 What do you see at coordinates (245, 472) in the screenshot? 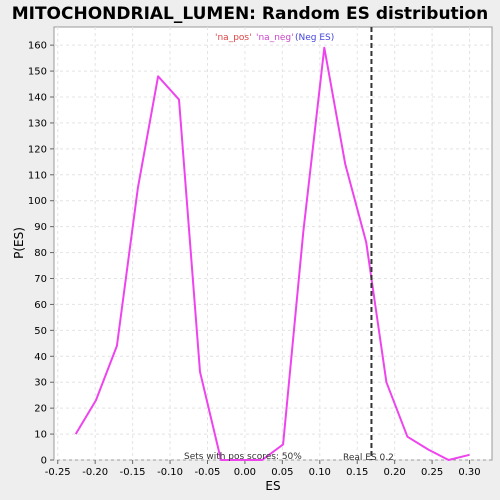
I see `x-tick-label: 0.00` at bounding box center [245, 472].